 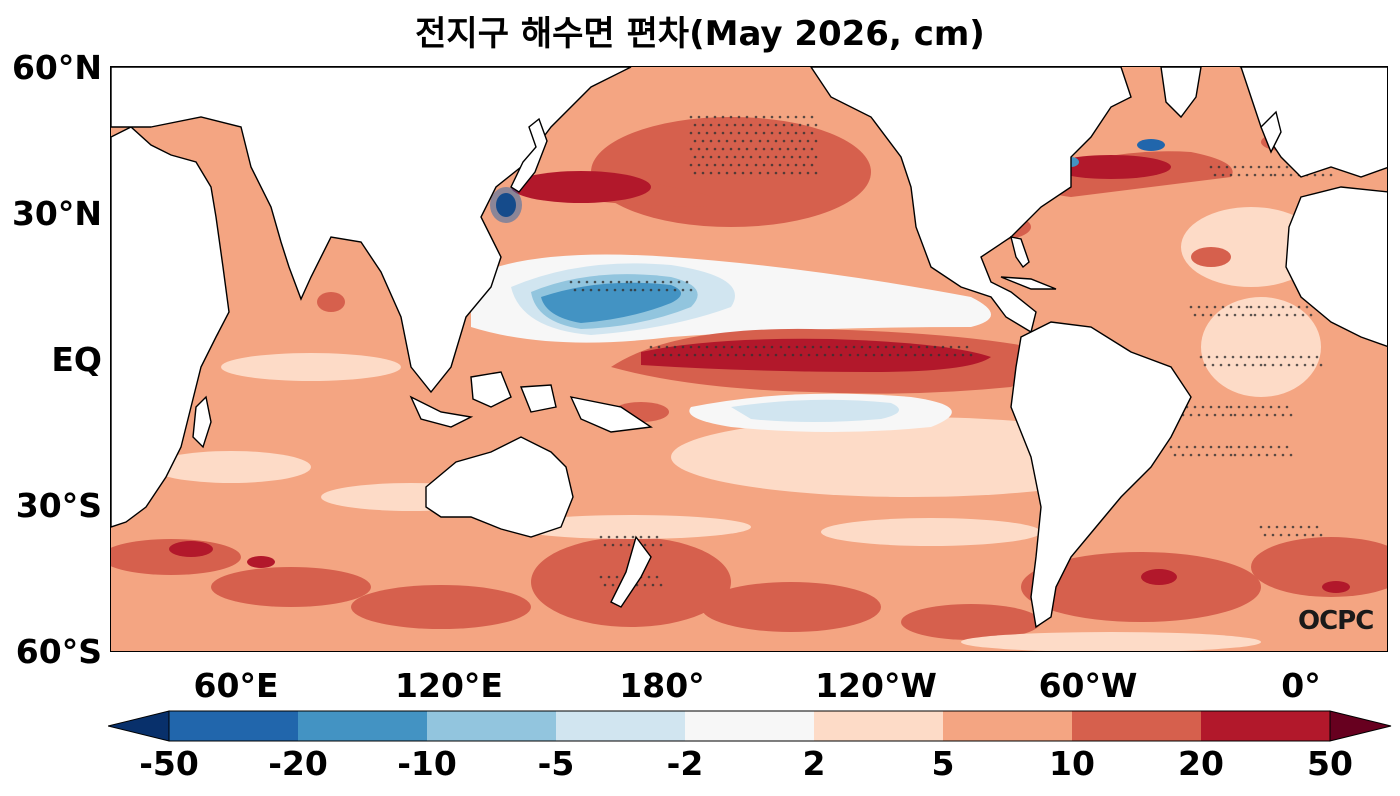 What do you see at coordinates (529, 155) in the screenshot?
I see `japan-landmass` at bounding box center [529, 155].